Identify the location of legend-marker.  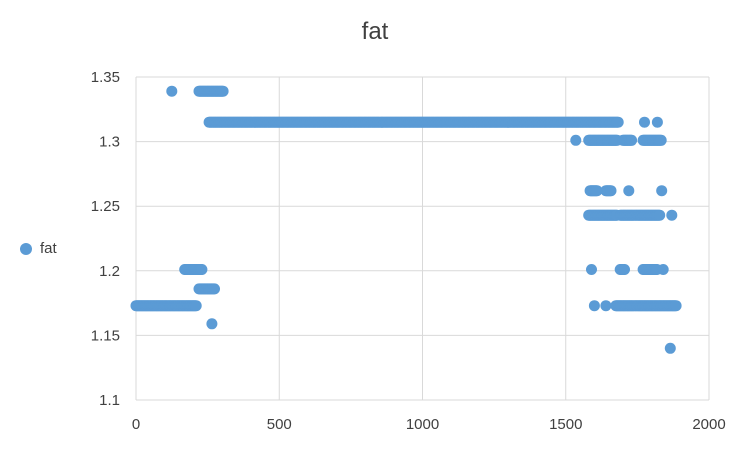
(26, 248).